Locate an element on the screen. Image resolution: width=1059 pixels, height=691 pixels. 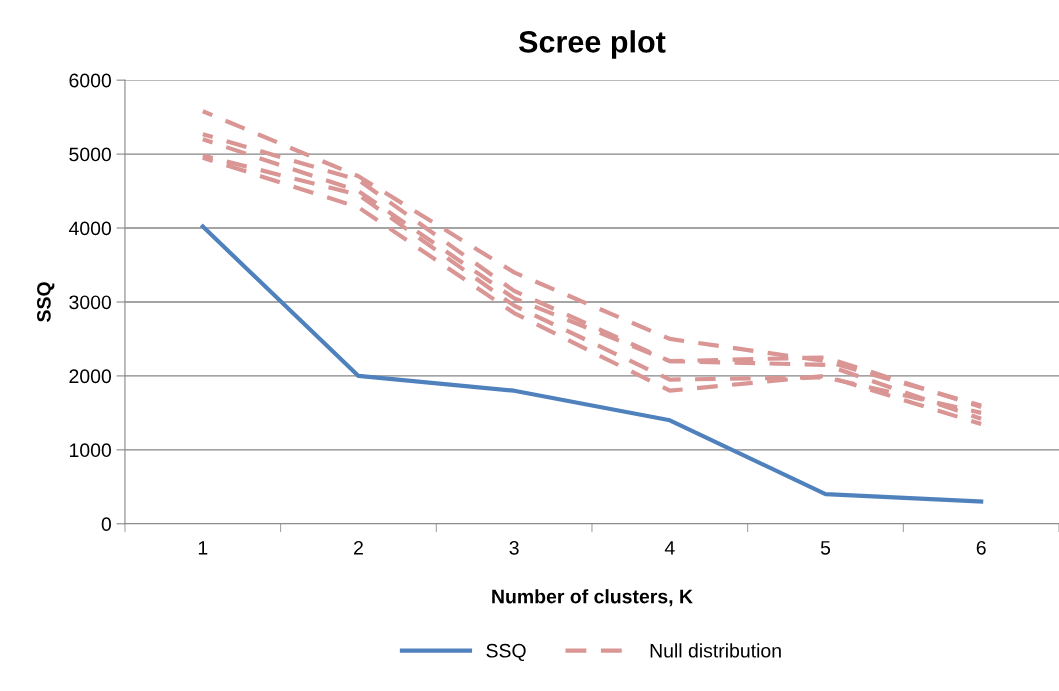
y-tick-label: 4000 is located at coordinates (90, 228).